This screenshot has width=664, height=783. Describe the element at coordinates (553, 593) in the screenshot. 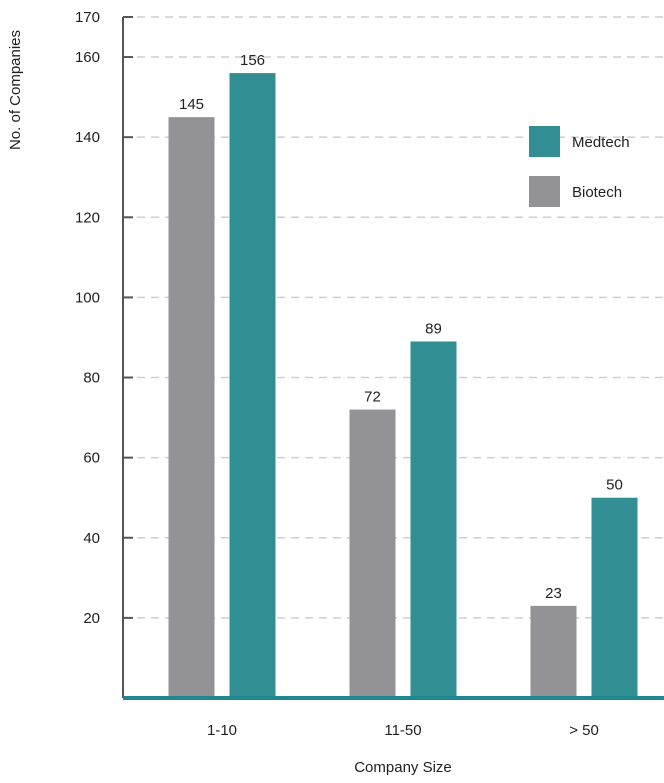

I see `data-label: 23` at that location.